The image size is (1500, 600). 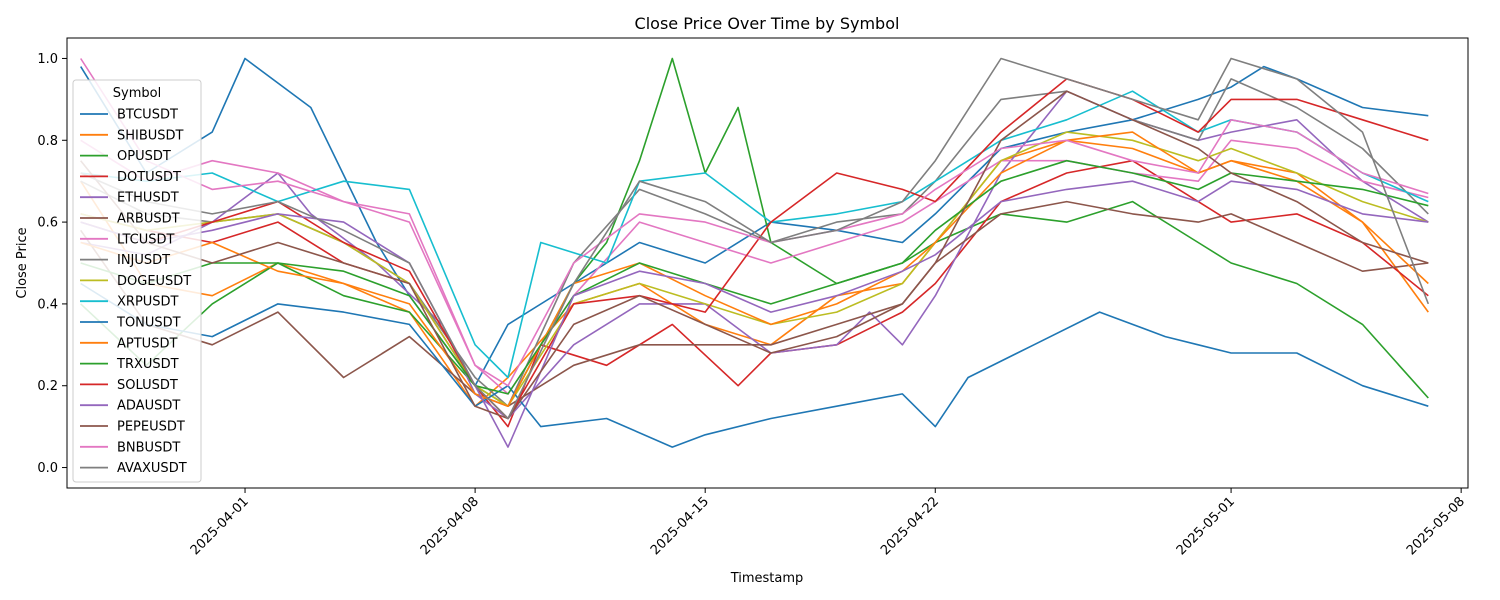 What do you see at coordinates (137, 93) in the screenshot?
I see `legend-title: Symbol` at bounding box center [137, 93].